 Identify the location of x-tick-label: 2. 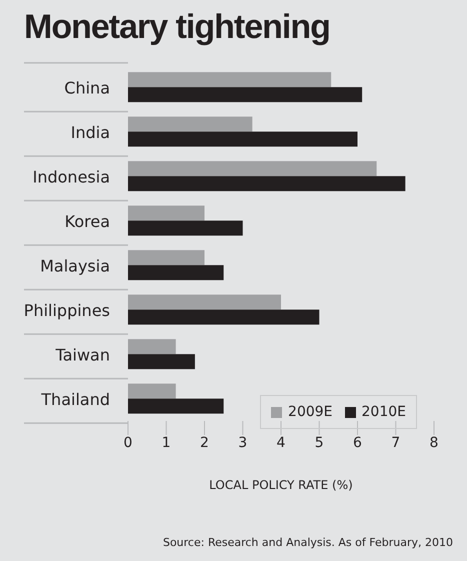
(204, 442).